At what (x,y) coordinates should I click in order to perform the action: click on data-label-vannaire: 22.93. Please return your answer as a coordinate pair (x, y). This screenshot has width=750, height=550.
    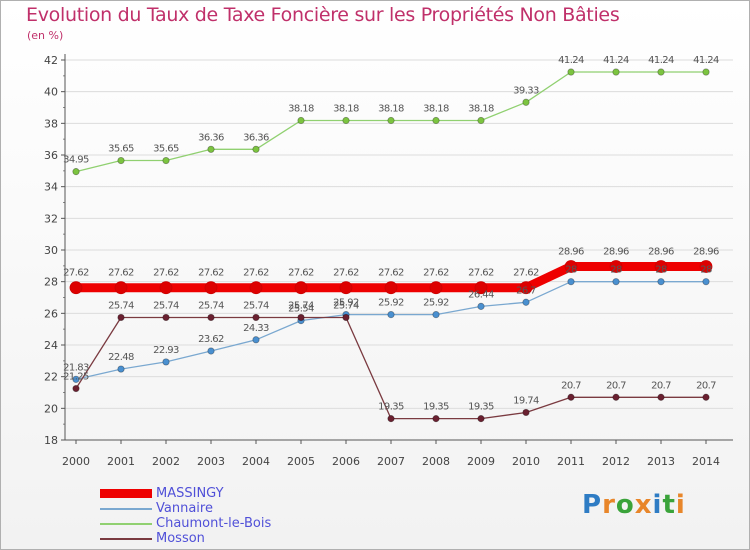
    Looking at the image, I should click on (166, 350).